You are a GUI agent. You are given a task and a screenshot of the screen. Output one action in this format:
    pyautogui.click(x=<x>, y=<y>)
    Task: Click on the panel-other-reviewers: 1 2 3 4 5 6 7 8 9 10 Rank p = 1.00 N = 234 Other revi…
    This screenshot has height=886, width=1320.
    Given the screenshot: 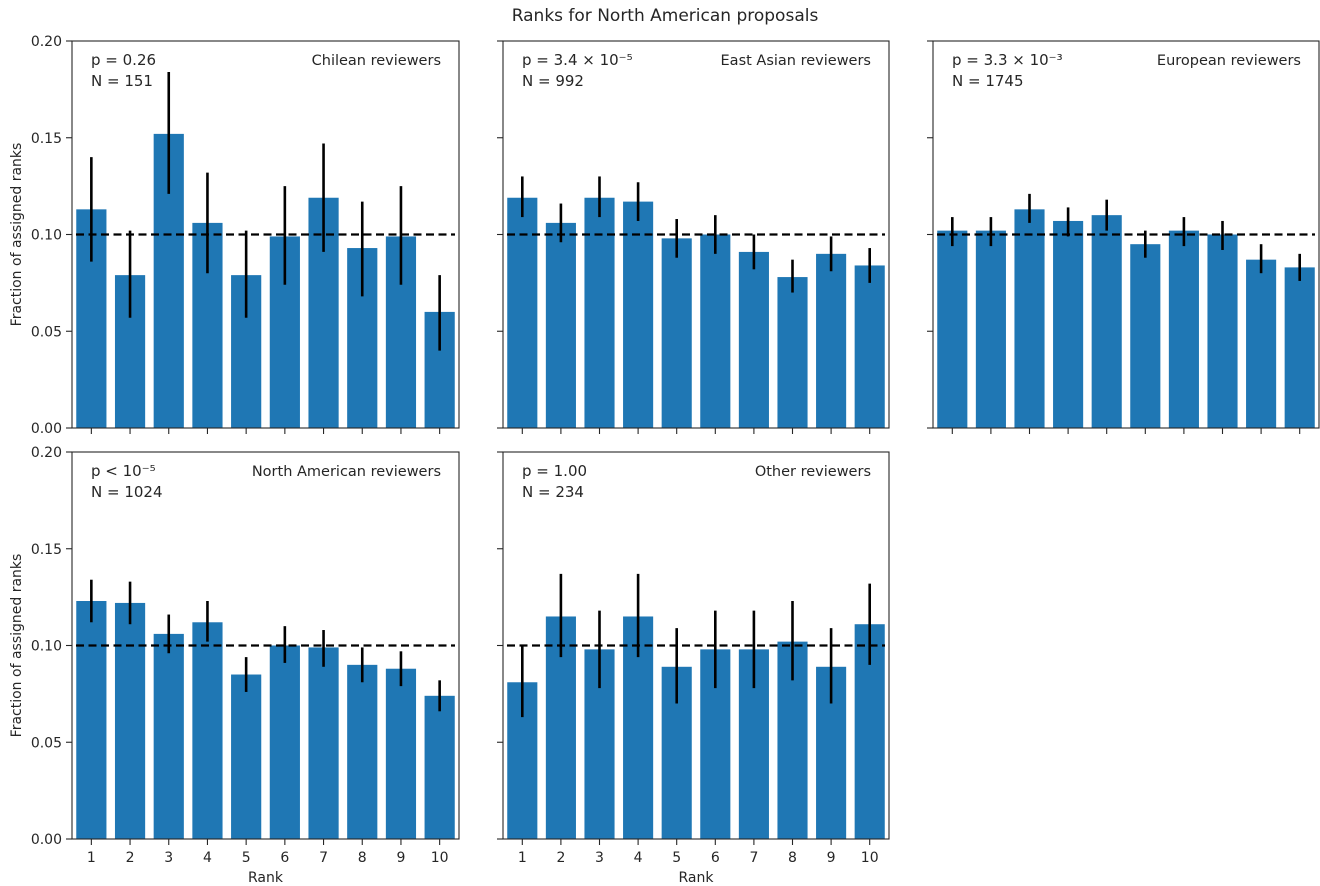 What is the action you would take?
    pyautogui.click(x=693, y=668)
    